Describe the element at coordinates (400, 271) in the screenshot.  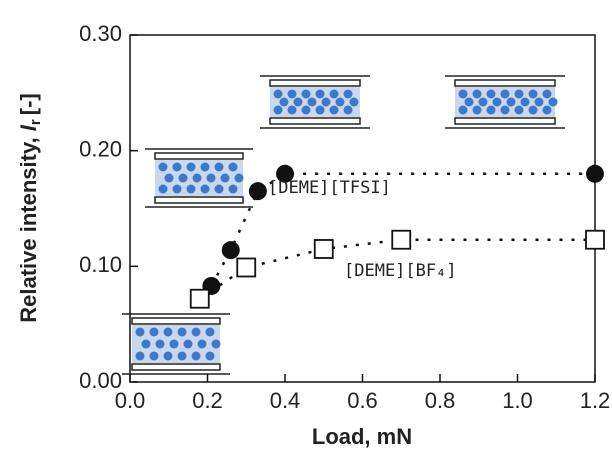
I see `series-label: [DEME][BF₄]` at that location.